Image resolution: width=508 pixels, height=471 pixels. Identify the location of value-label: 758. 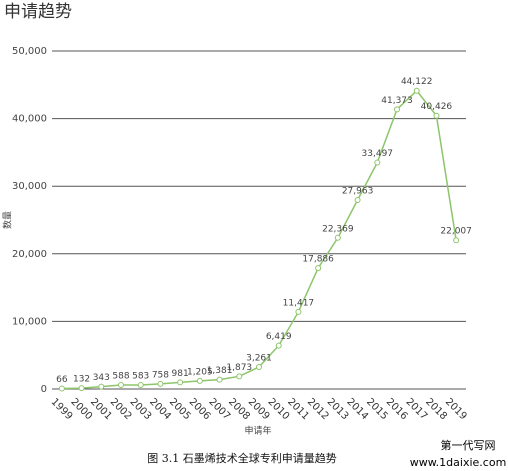
(160, 375).